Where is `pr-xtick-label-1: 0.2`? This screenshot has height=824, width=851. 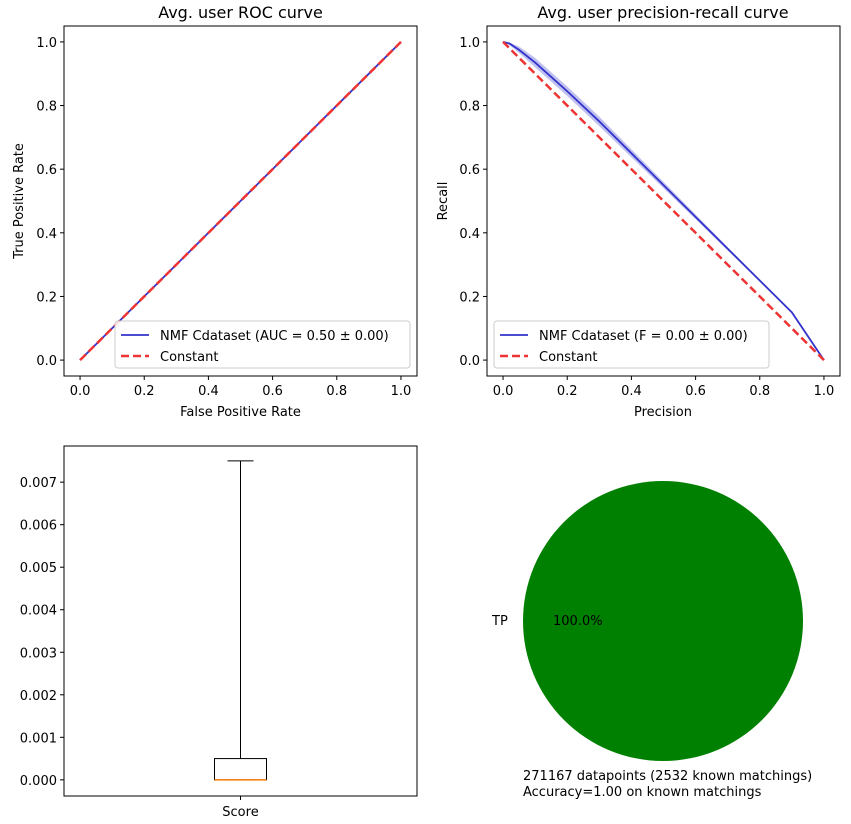
pr-xtick-label-1: 0.2 is located at coordinates (567, 391).